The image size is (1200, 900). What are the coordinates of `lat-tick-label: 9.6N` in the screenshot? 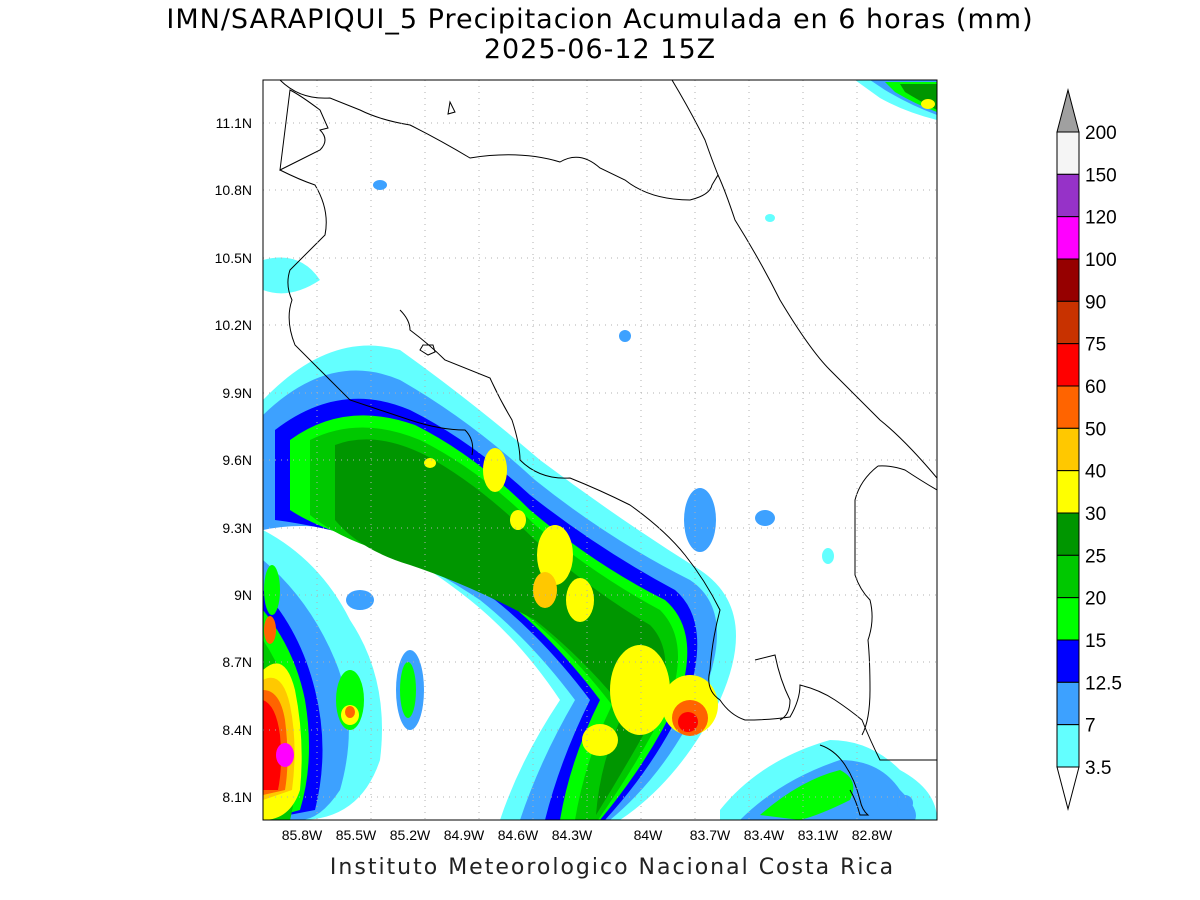 It's located at (237, 460).